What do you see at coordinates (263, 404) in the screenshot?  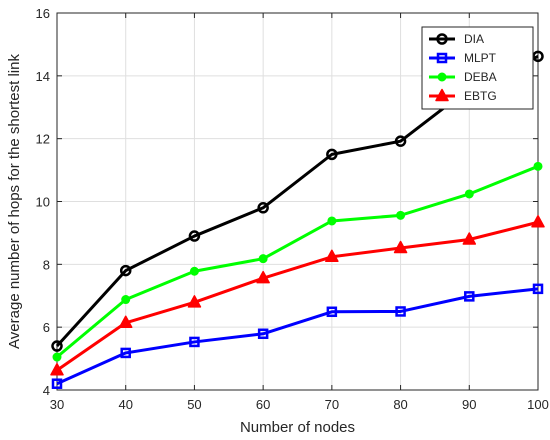 I see `x-tick-label: 60` at bounding box center [263, 404].